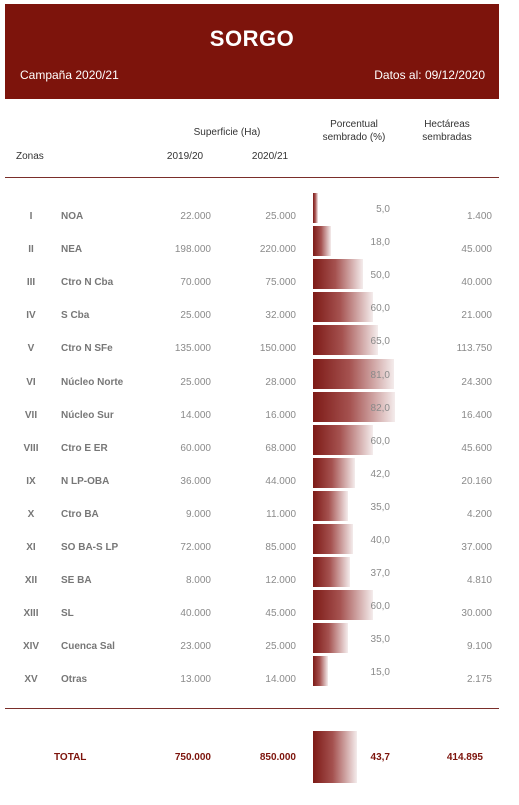  Describe the element at coordinates (429, 75) in the screenshot. I see `data-date-label: Datos al: 09/12/2020` at that location.